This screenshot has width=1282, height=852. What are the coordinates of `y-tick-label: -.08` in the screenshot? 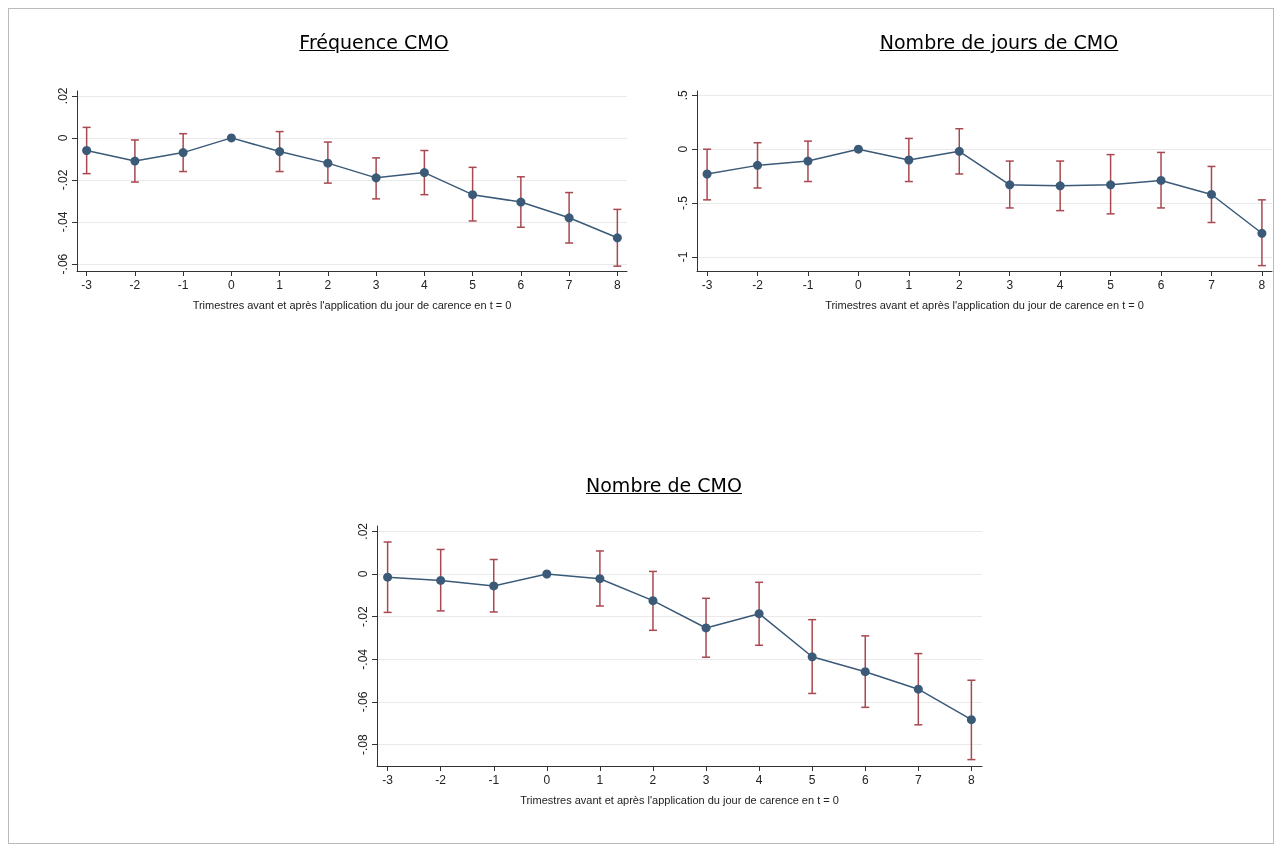 It's located at (363, 745).